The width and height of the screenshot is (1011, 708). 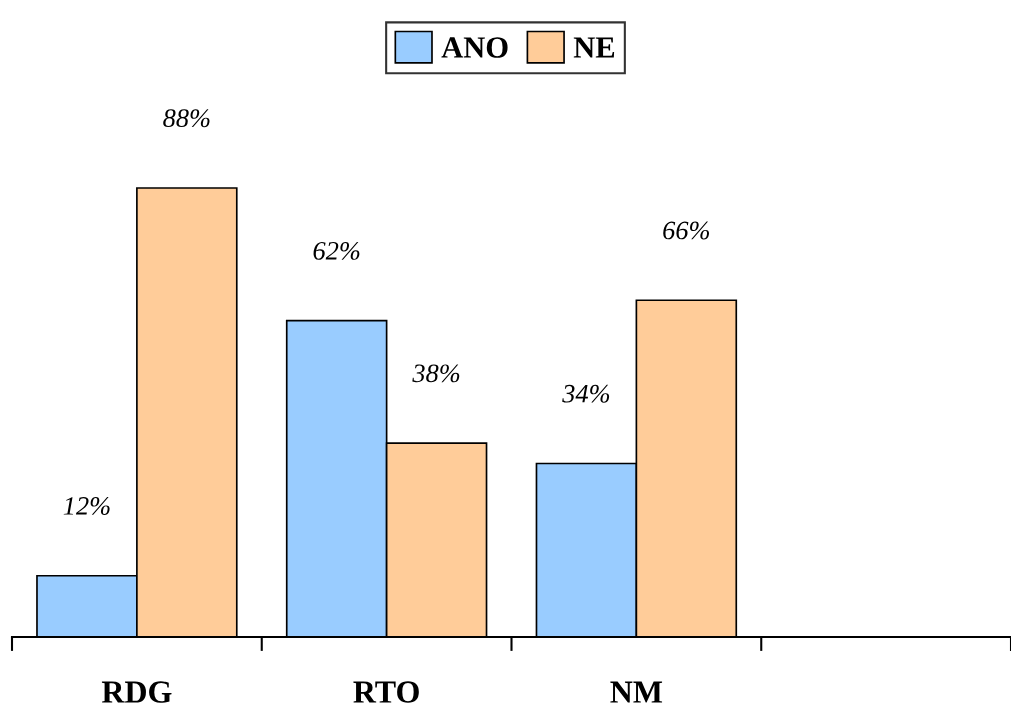 What do you see at coordinates (474, 47) in the screenshot?
I see `legend-label: ANO` at bounding box center [474, 47].